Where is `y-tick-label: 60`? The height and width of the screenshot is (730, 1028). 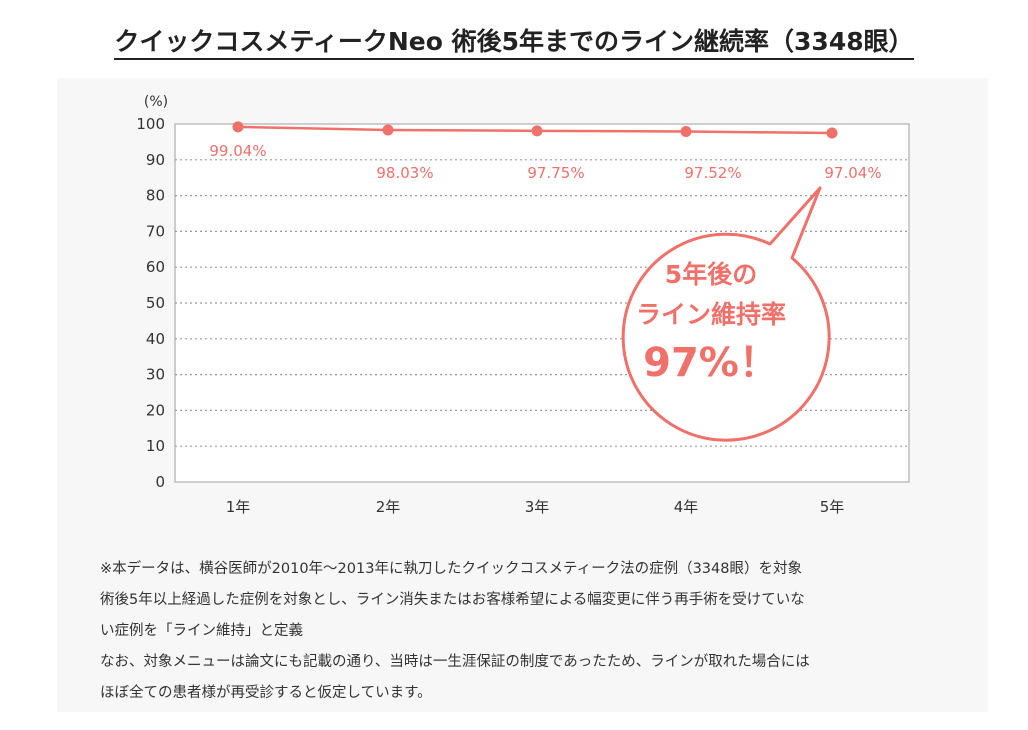
y-tick-label: 60 is located at coordinates (155, 267).